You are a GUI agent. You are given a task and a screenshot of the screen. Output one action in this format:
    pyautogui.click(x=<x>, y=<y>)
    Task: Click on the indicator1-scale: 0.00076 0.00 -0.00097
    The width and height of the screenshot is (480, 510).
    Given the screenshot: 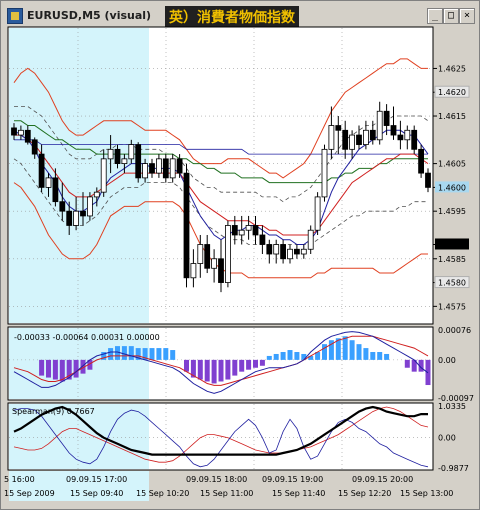 What is the action you would take?
    pyautogui.click(x=456, y=364)
    